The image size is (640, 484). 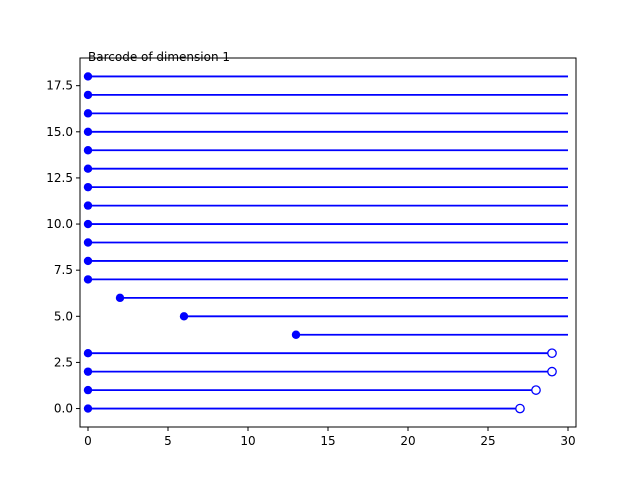 I want to click on x-tick-label: 30, so click(x=567, y=441).